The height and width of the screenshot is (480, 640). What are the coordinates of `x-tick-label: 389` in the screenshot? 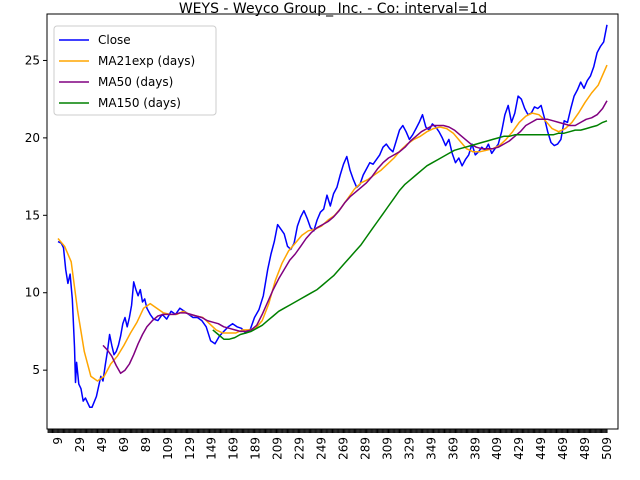 It's located at (475, 448).